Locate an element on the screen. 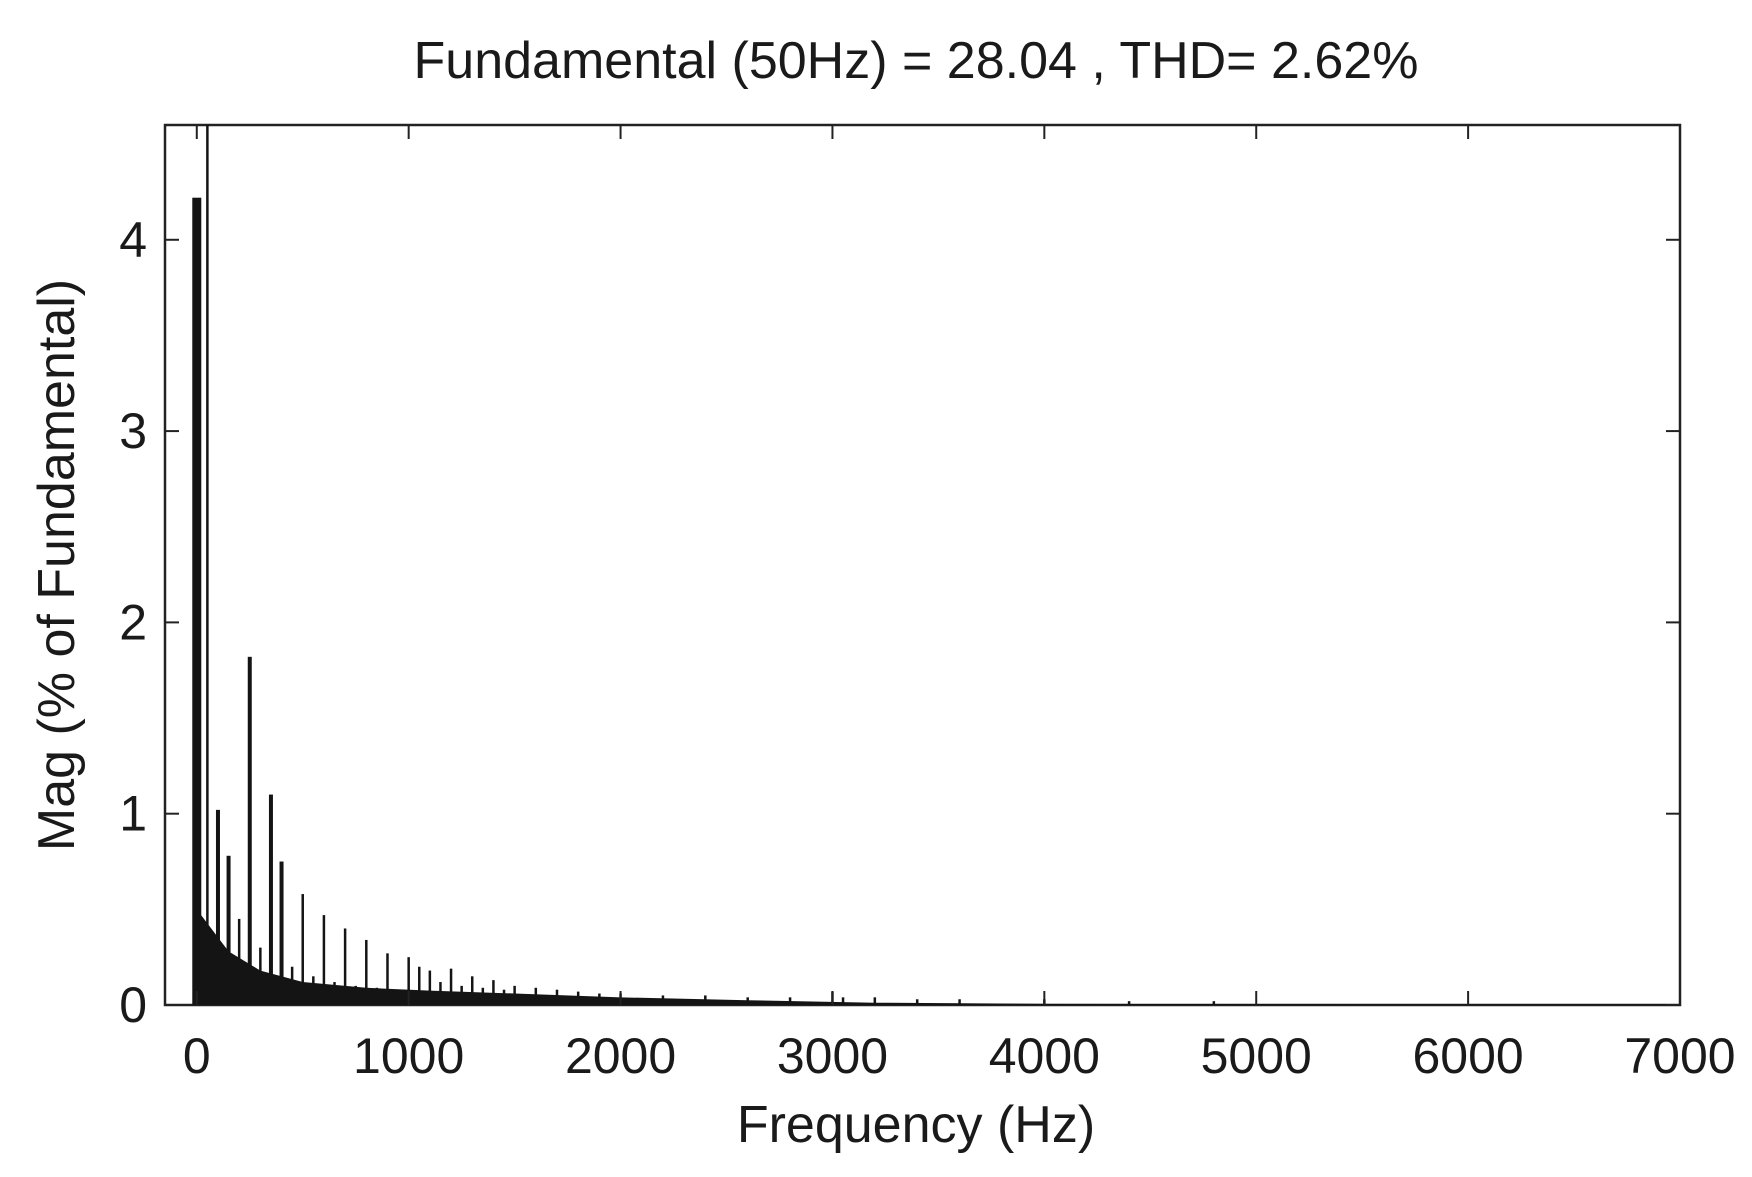  x-tick-label: 5000 is located at coordinates (1256, 1056).